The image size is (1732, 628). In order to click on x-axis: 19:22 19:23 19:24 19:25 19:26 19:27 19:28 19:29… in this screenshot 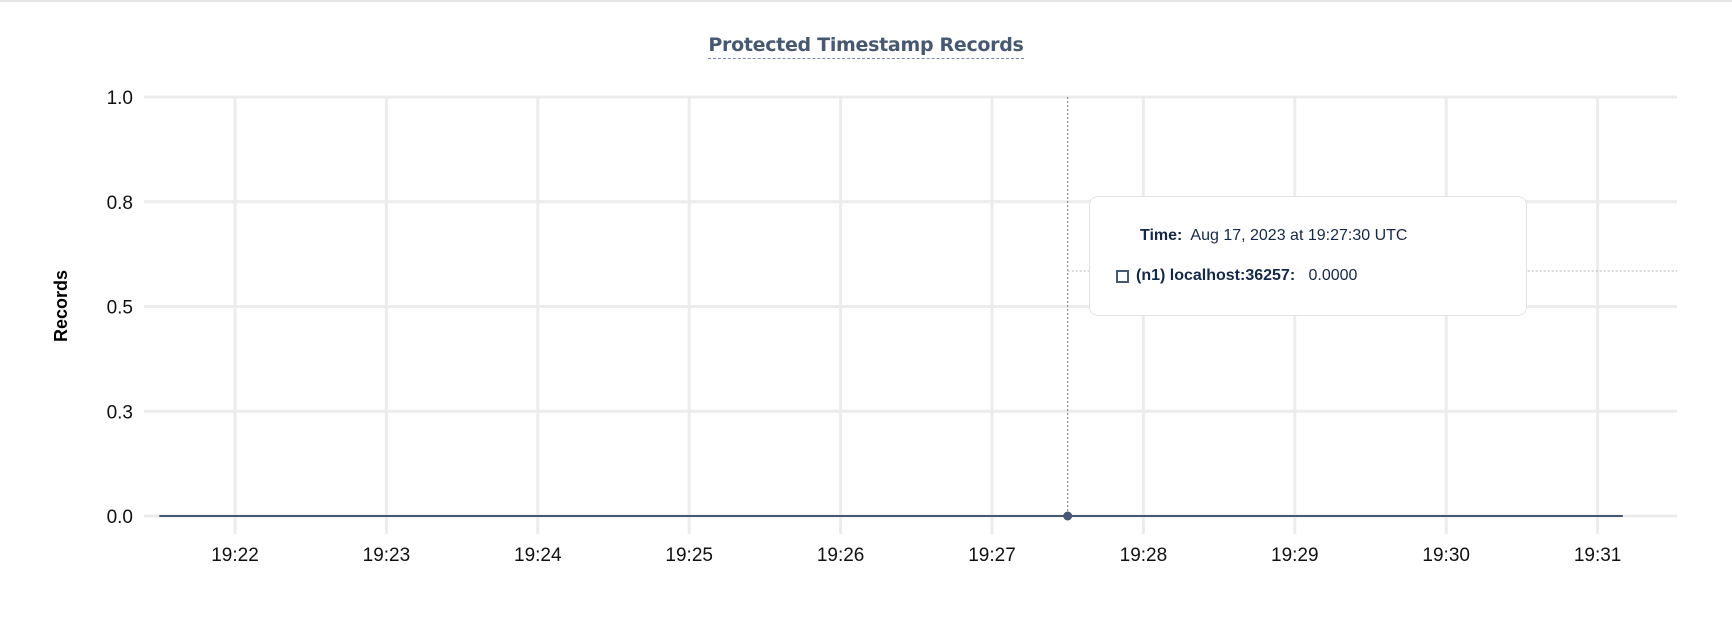, I will do `click(916, 555)`.